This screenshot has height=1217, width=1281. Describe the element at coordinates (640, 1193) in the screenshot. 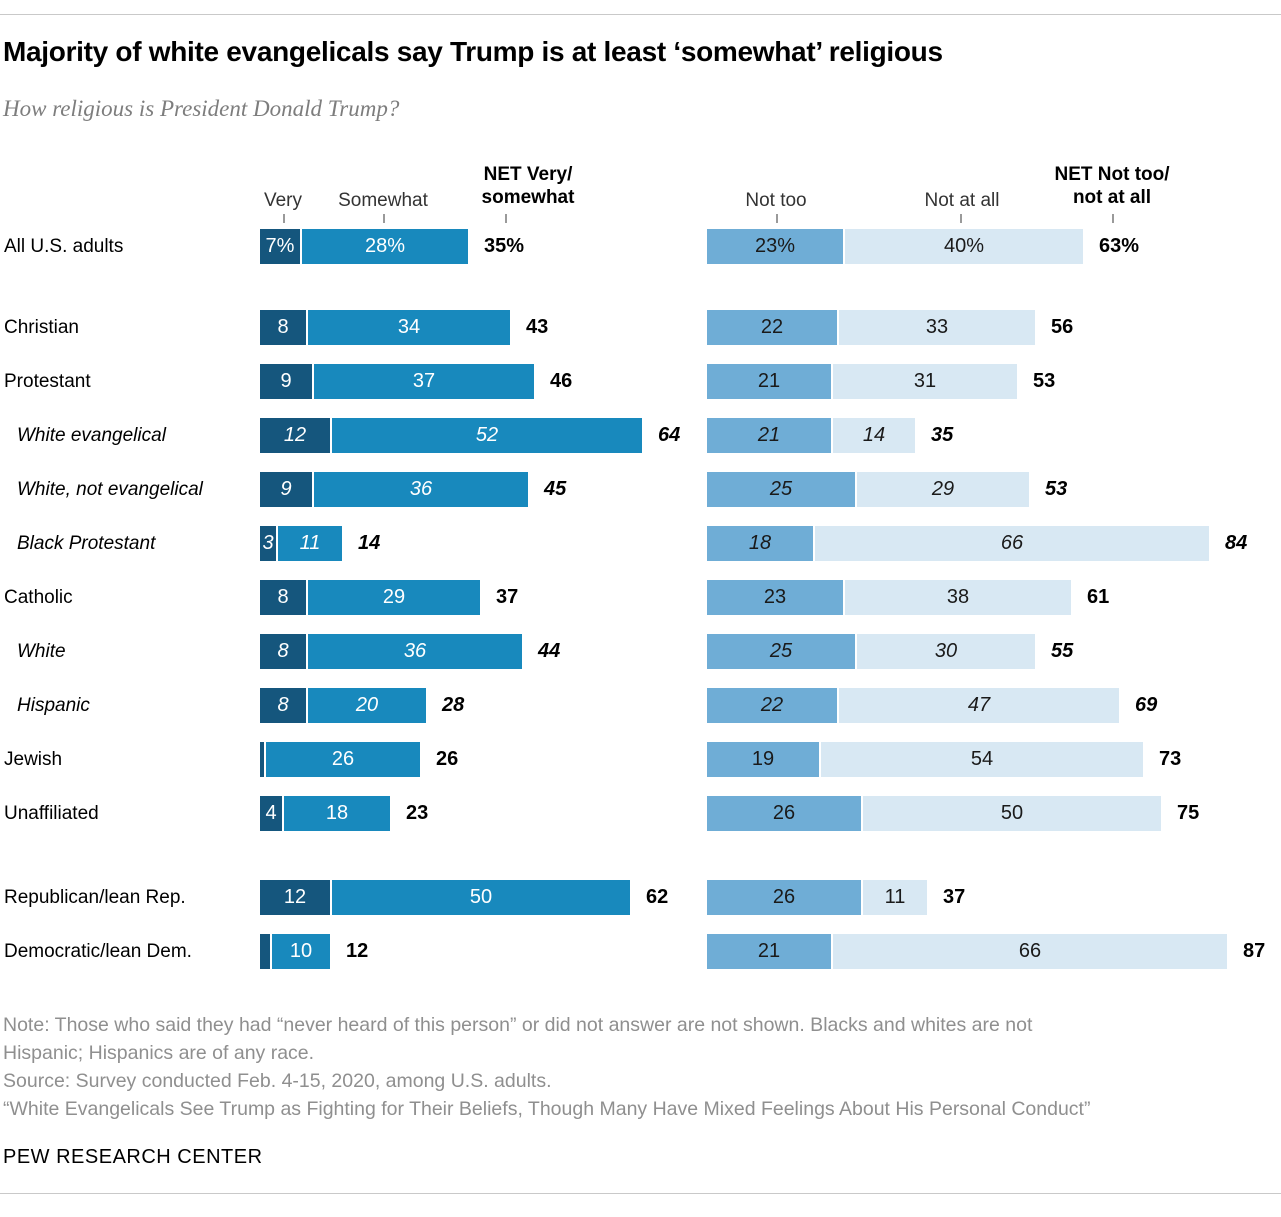

I see `bottom-divider` at that location.